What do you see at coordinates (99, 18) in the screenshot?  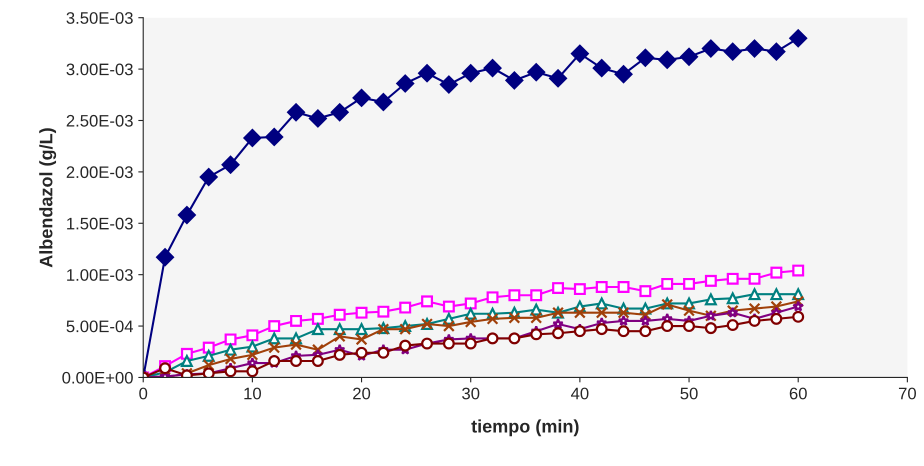 I see `y-tick-label: 3.50E-03` at bounding box center [99, 18].